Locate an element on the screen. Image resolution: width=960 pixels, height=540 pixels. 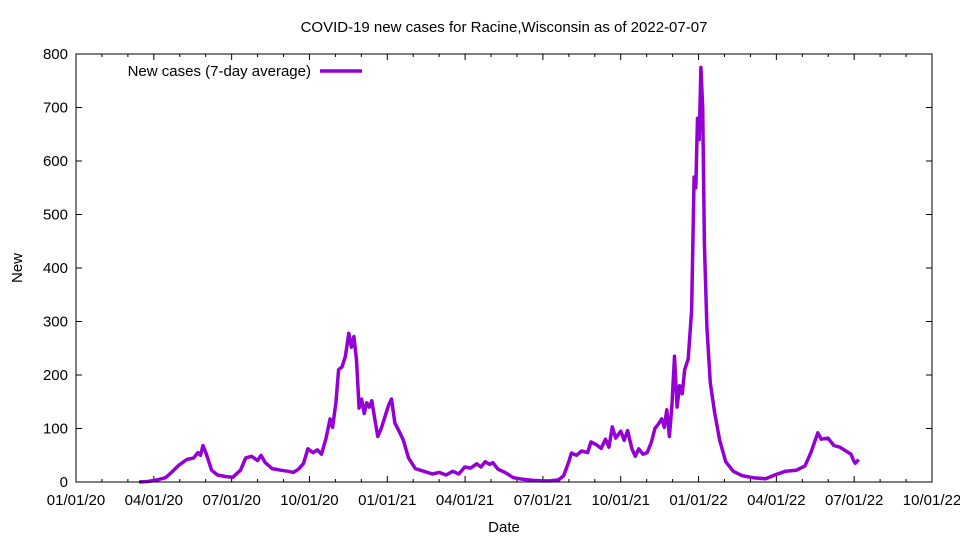
y-tick-label: 0 is located at coordinates (64, 482).